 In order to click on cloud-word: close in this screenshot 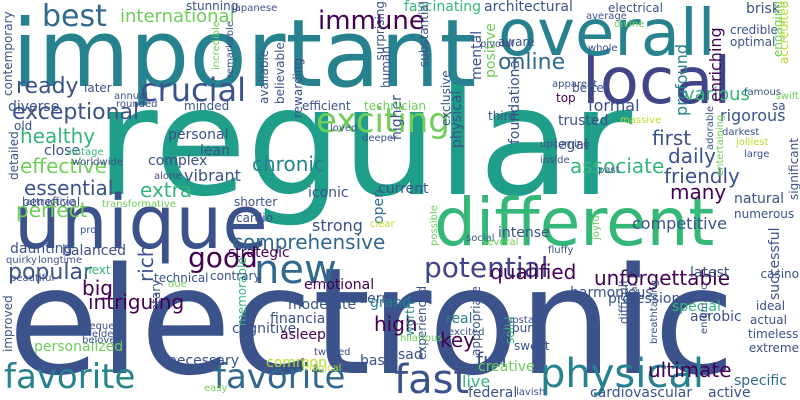, I will do `click(62, 151)`.